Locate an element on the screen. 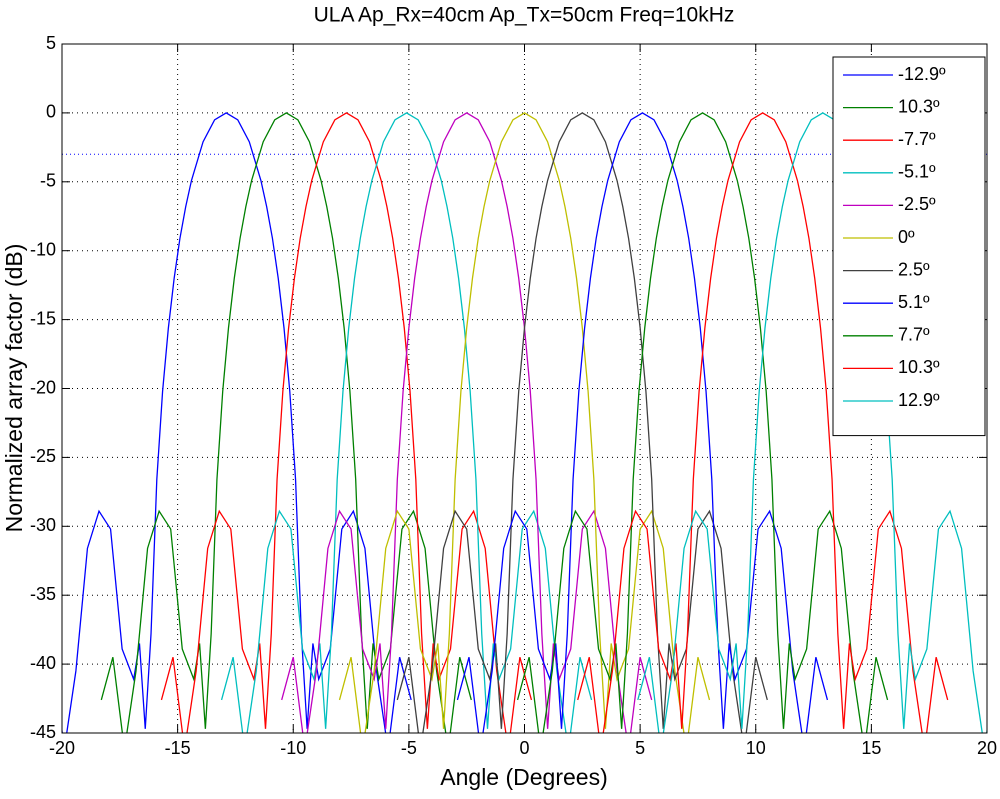  x-tick-label: 10 is located at coordinates (756, 748).